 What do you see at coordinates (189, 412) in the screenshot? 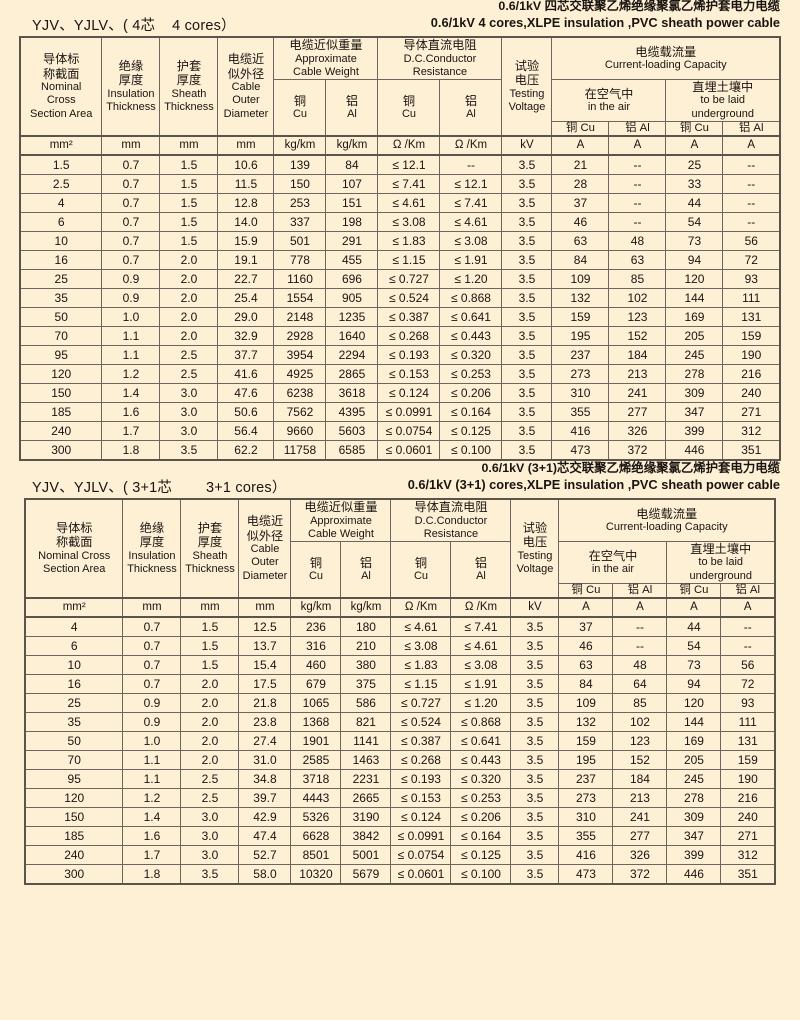
I see `table-cell: 3.0` at bounding box center [189, 412].